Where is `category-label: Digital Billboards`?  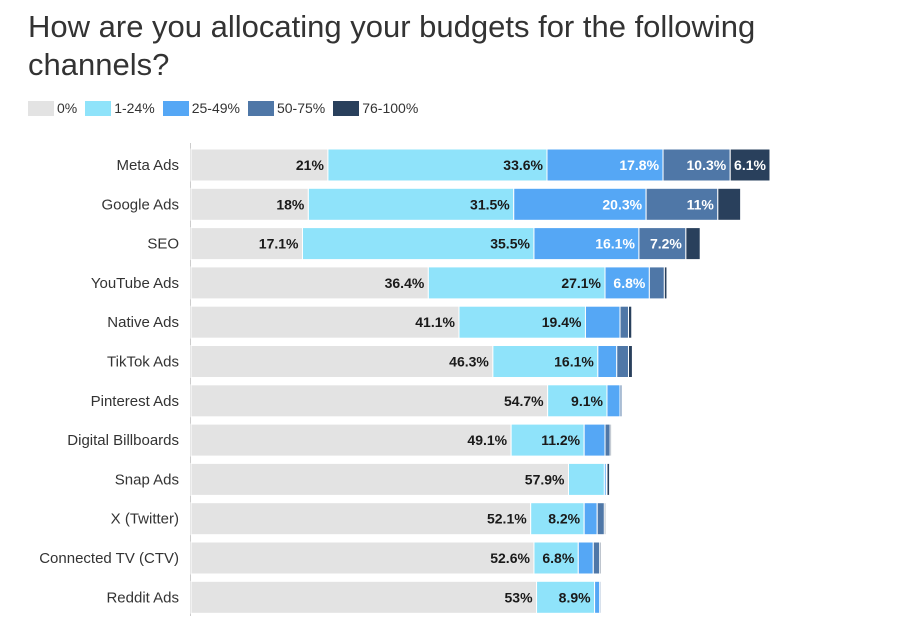
category-label: Digital Billboards is located at coordinates (123, 440).